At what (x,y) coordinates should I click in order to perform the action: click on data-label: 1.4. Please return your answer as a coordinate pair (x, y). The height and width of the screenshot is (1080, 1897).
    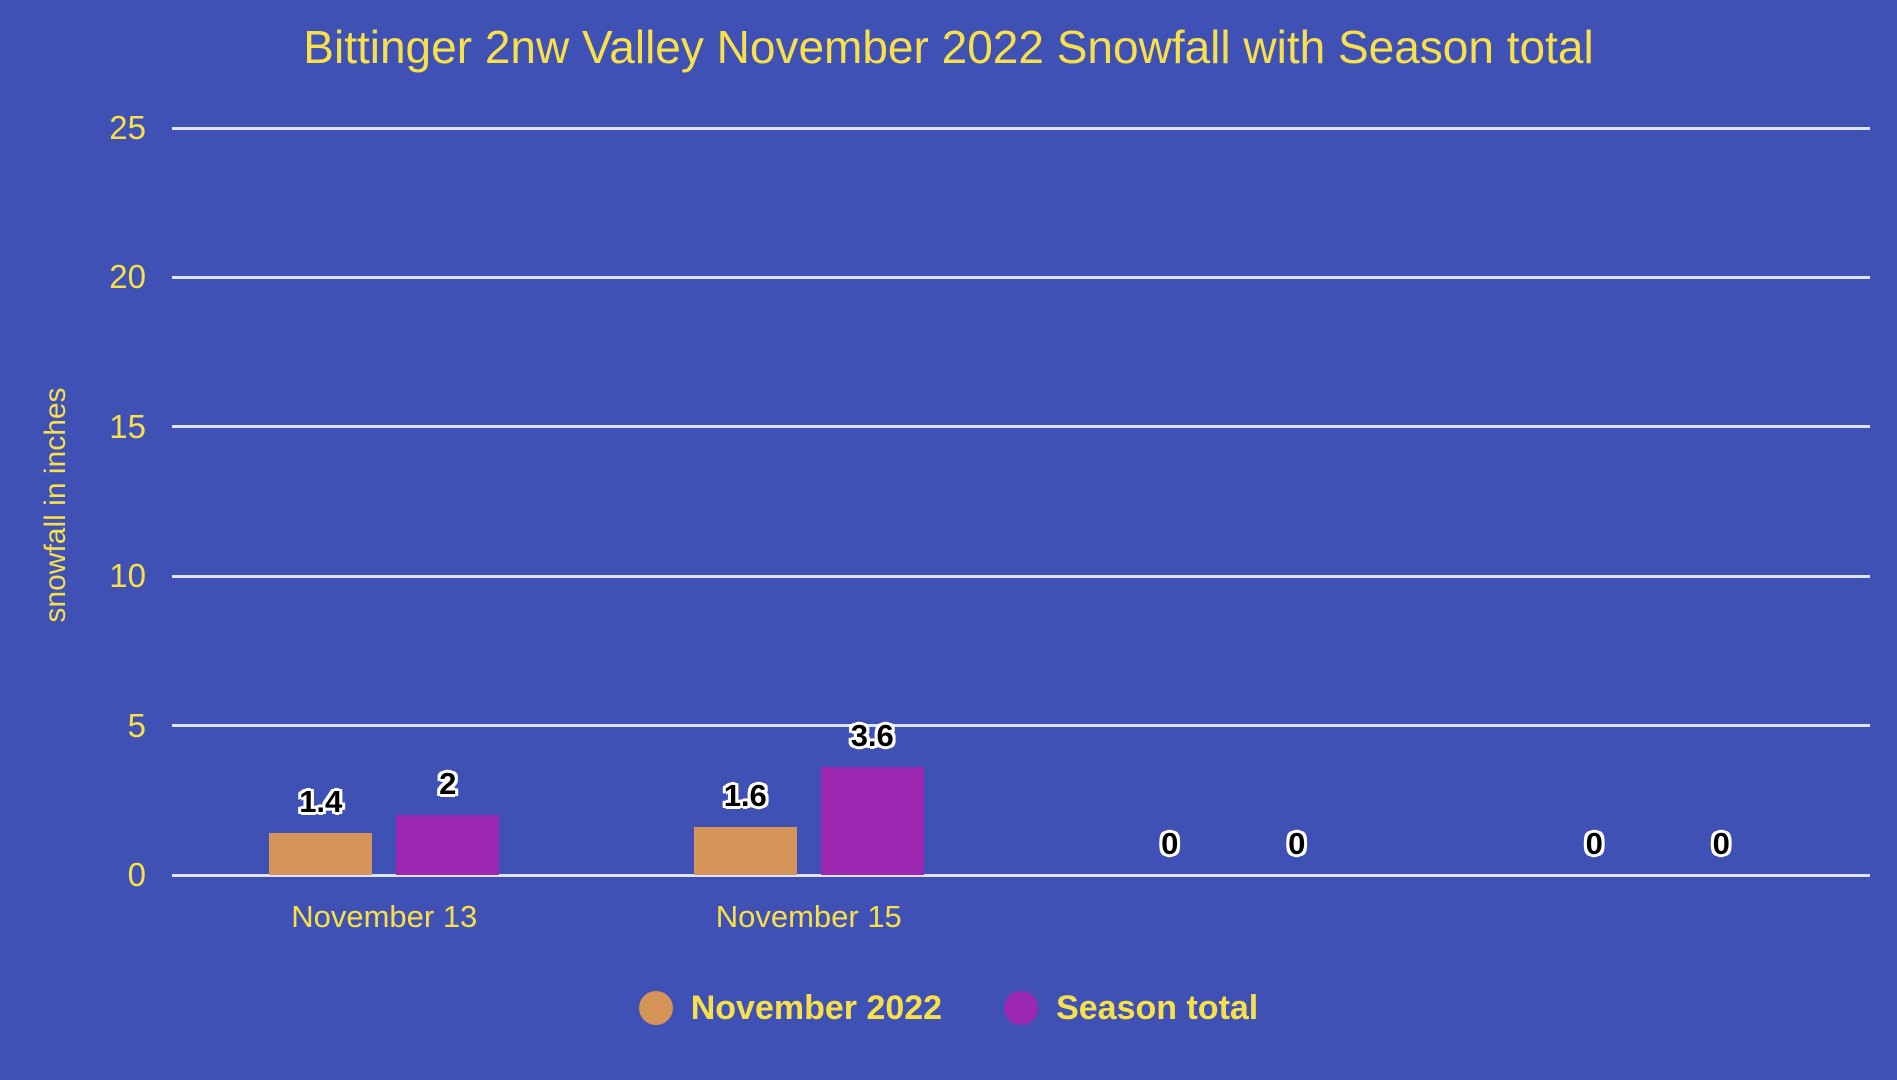
    Looking at the image, I should click on (321, 802).